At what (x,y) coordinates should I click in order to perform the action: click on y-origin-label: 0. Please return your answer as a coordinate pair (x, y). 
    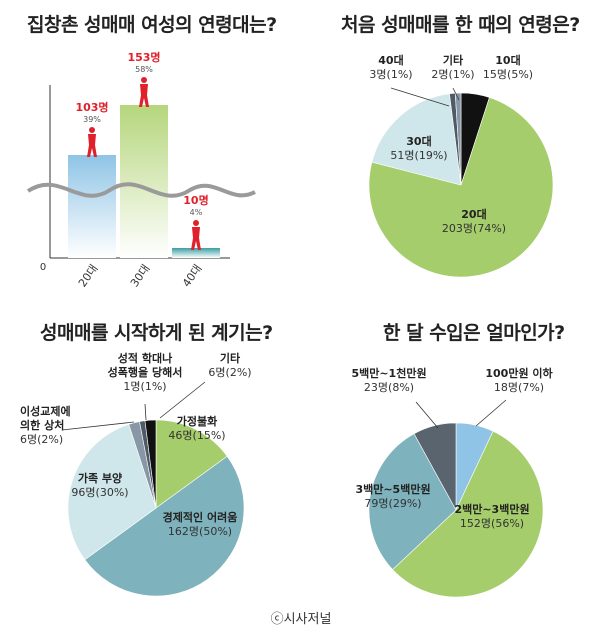
    Looking at the image, I should click on (43, 267).